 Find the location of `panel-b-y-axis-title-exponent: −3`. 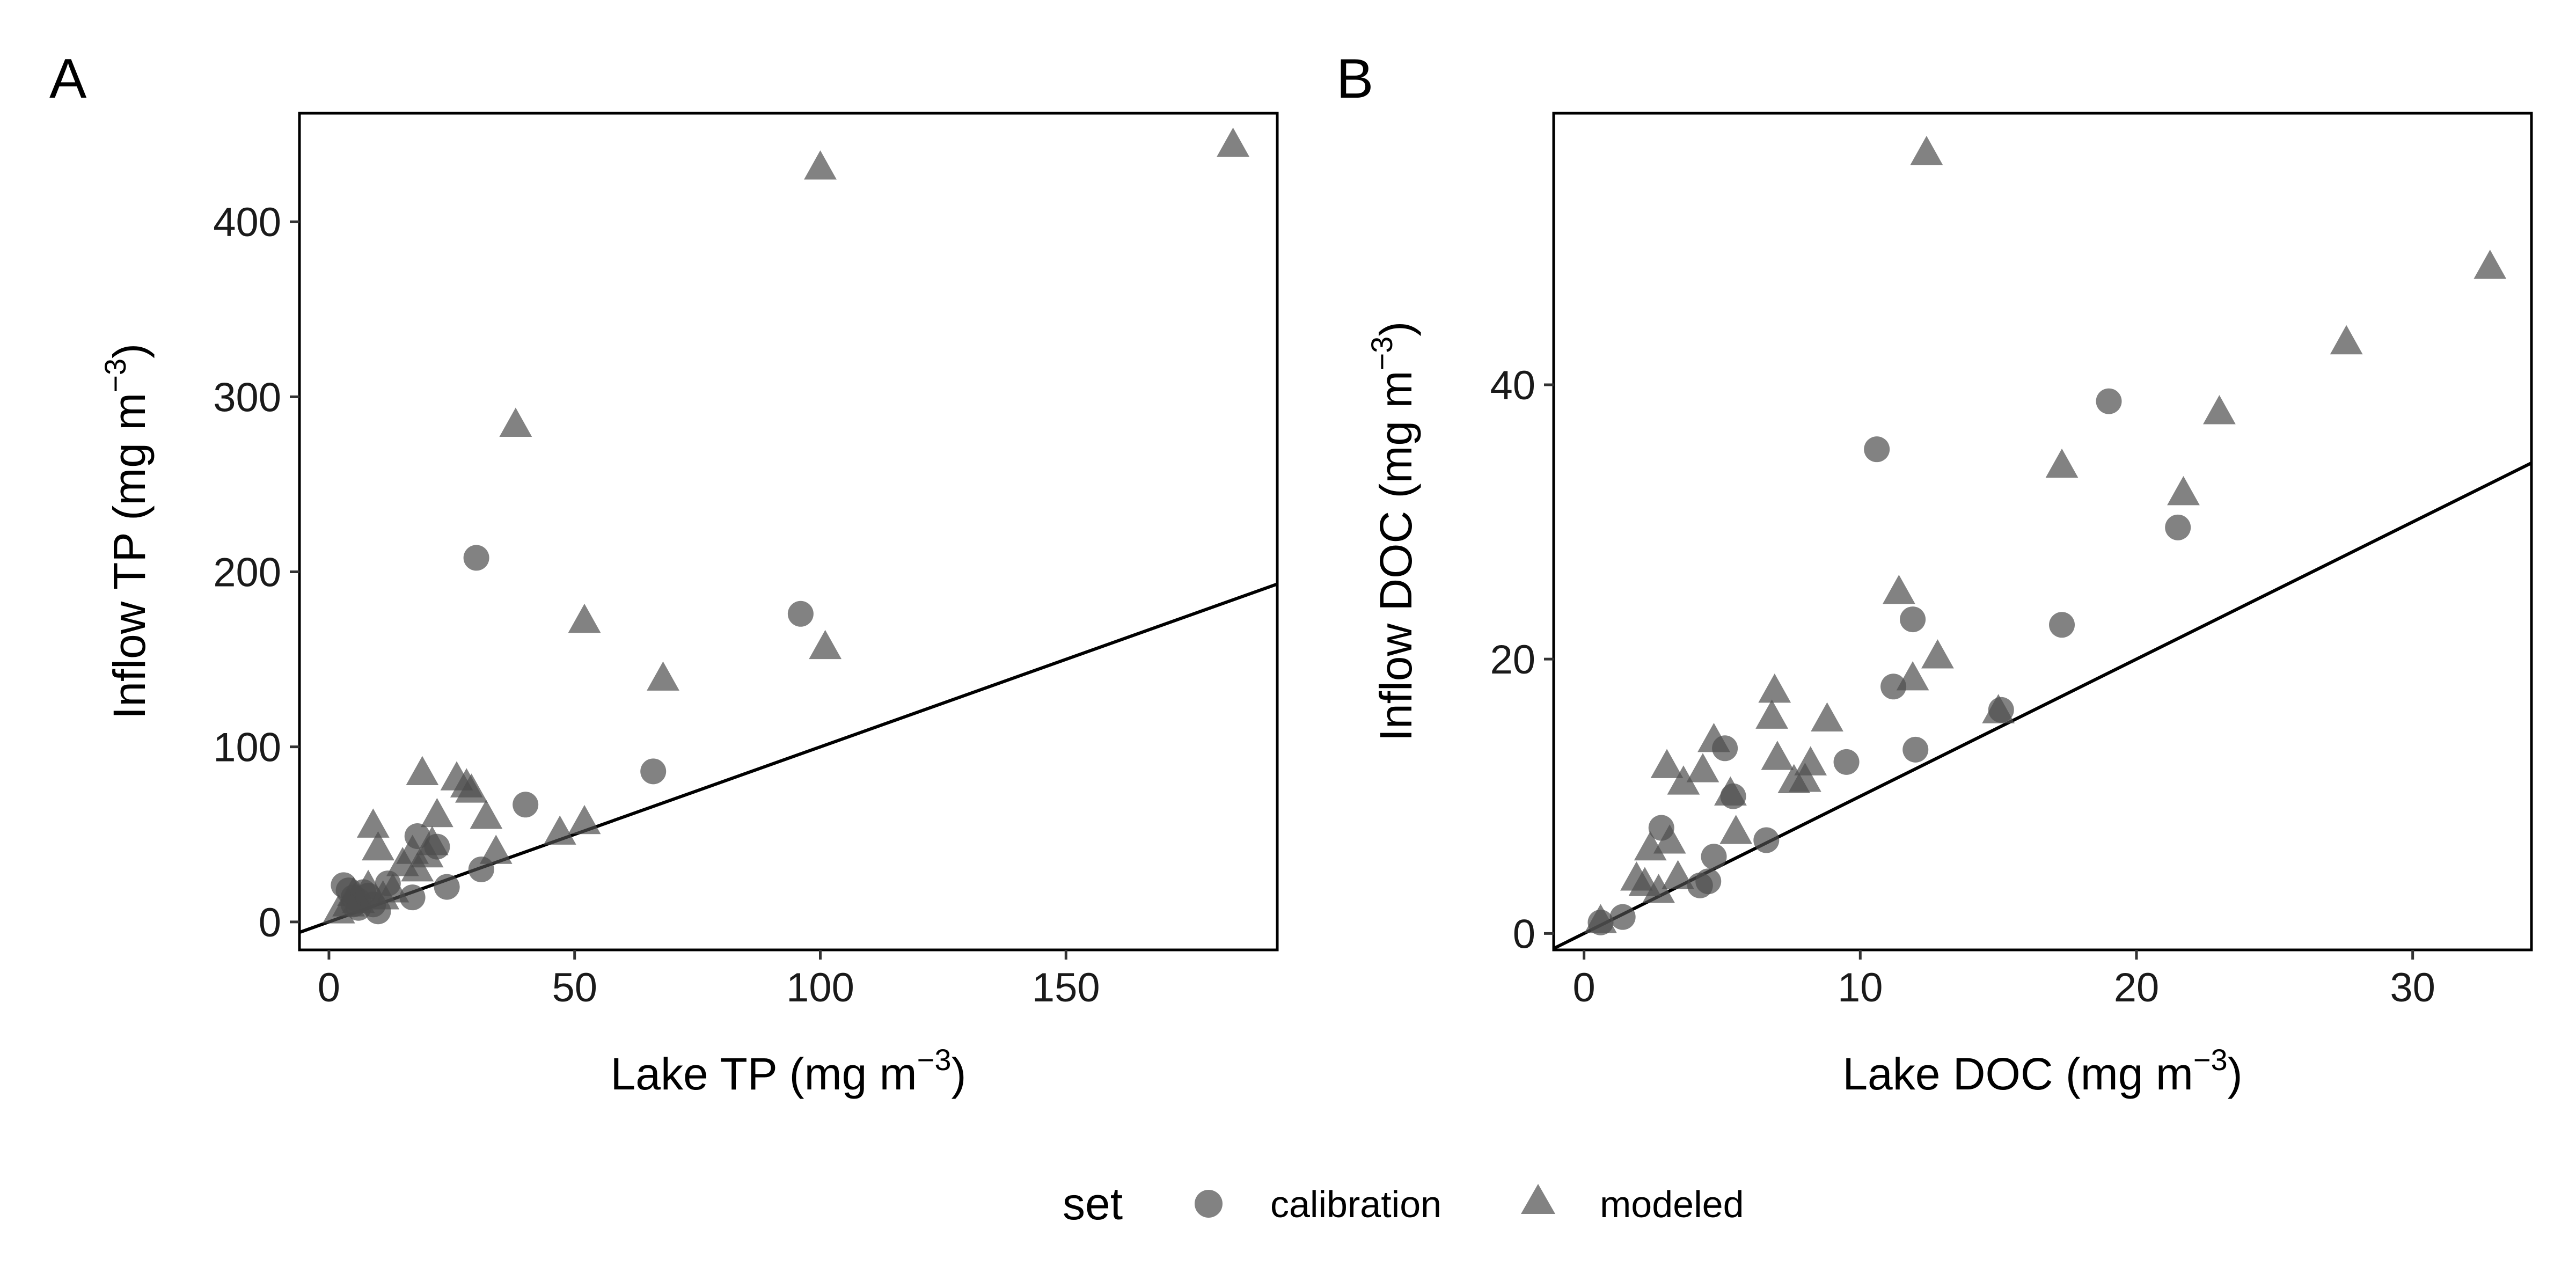

panel-b-y-axis-title-exponent: −3 is located at coordinates (1382, 353).